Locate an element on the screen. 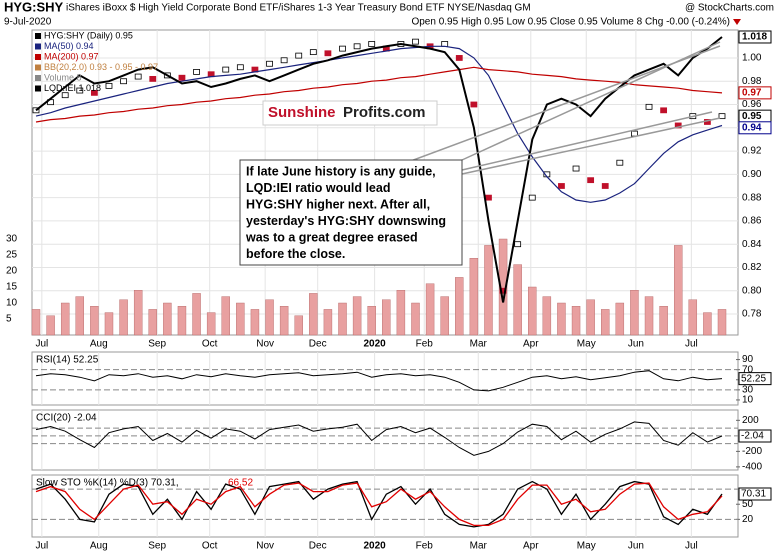 The width and height of the screenshot is (780, 552). y-tick-label: 0.78 is located at coordinates (752, 314).